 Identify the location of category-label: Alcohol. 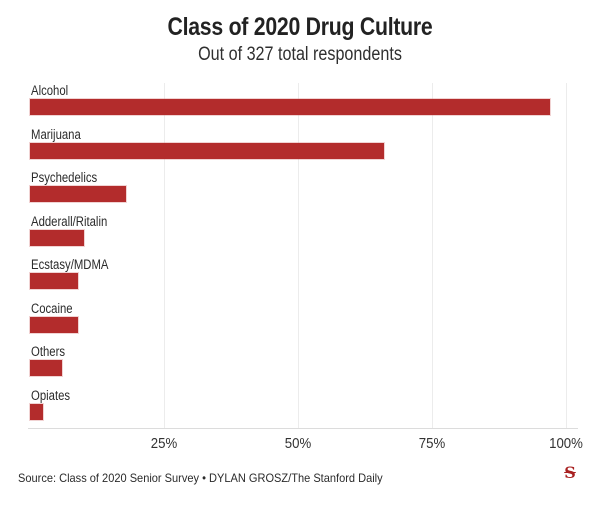
(50, 90).